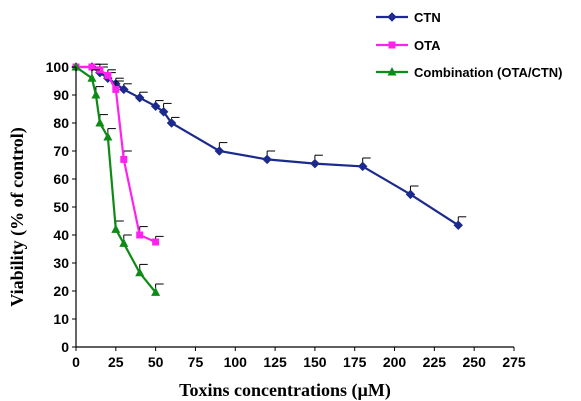  Describe the element at coordinates (488, 72) in the screenshot. I see `legend-label: Combination (OTA/CTN)` at that location.